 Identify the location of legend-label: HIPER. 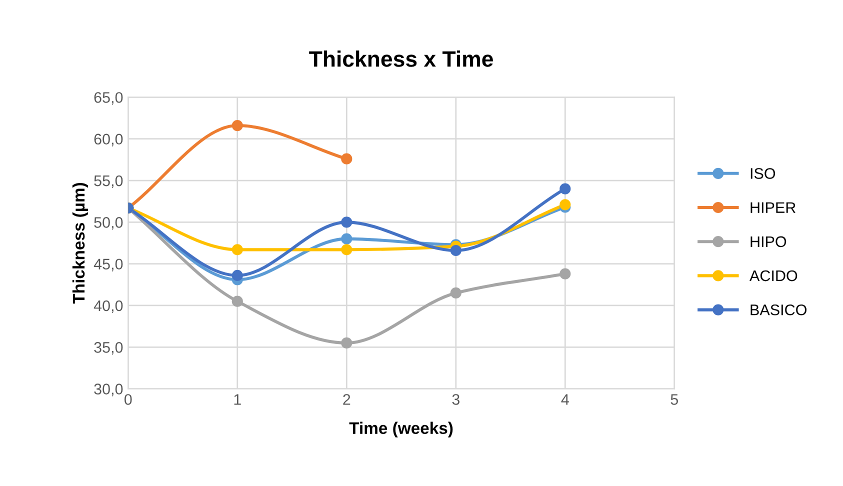
(773, 207).